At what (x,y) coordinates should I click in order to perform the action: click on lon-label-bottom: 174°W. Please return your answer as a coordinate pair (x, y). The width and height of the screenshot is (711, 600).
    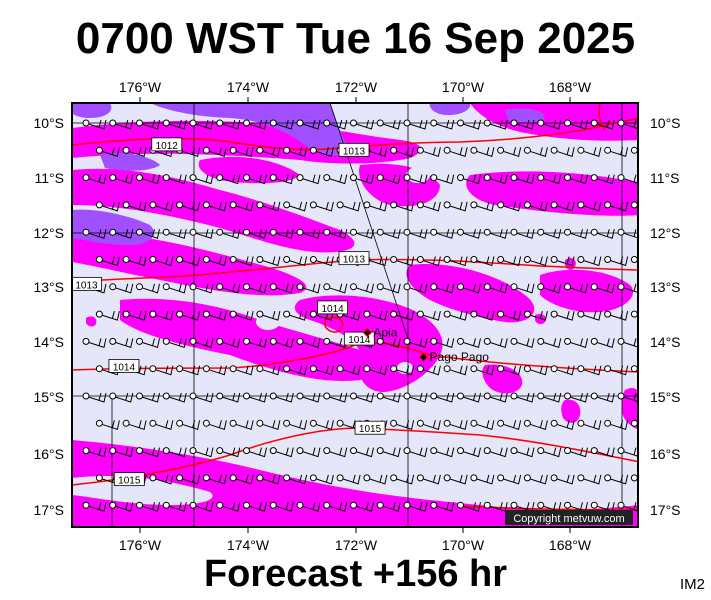
    Looking at the image, I should click on (248, 545).